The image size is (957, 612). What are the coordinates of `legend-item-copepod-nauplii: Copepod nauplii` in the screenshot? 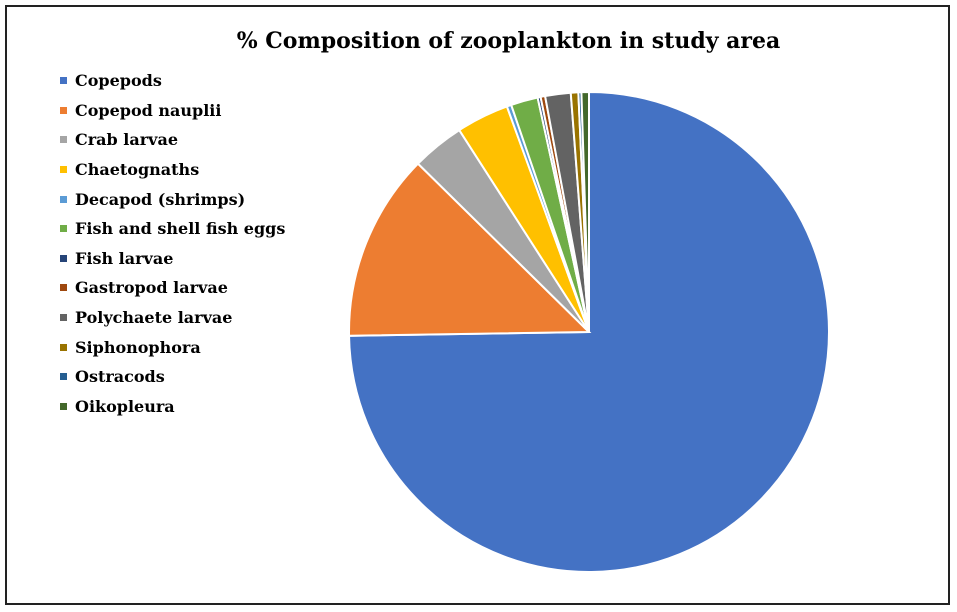 It's located at (172, 111).